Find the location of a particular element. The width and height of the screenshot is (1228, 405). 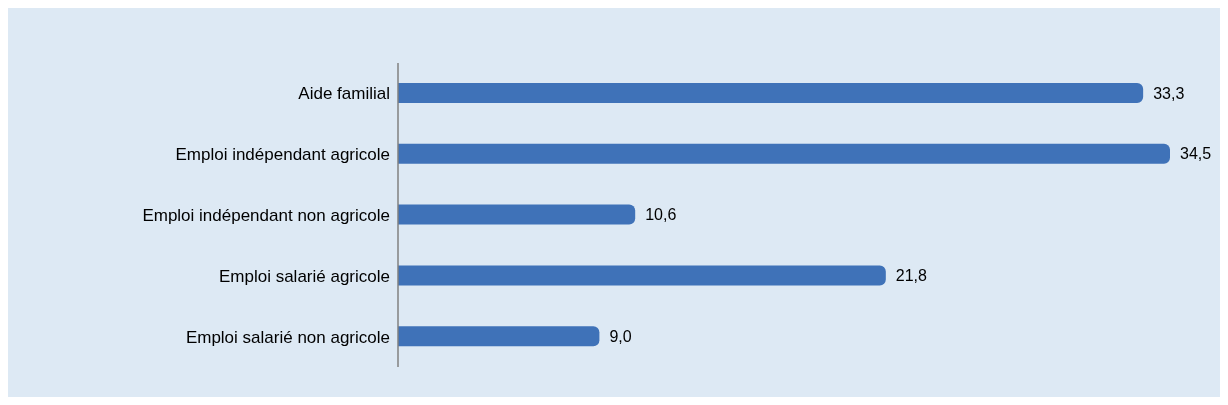

data-label: 34,5 is located at coordinates (1196, 154).